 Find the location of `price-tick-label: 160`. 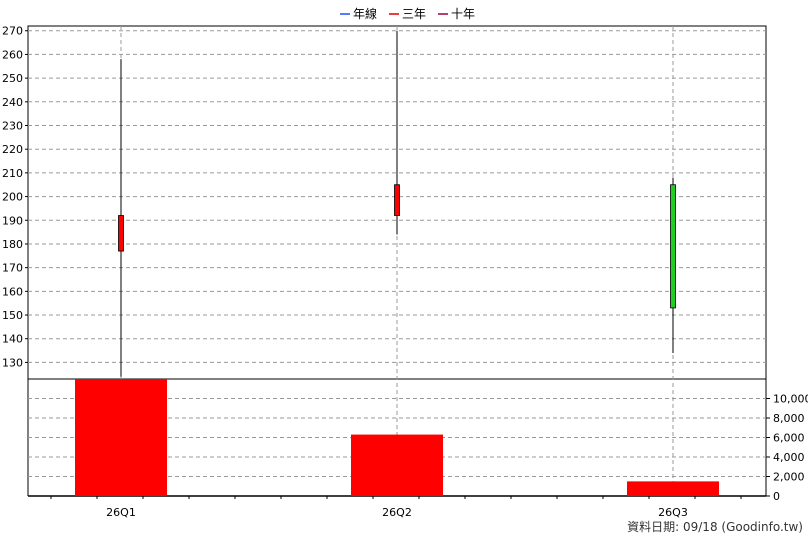

price-tick-label: 160 is located at coordinates (12, 291).